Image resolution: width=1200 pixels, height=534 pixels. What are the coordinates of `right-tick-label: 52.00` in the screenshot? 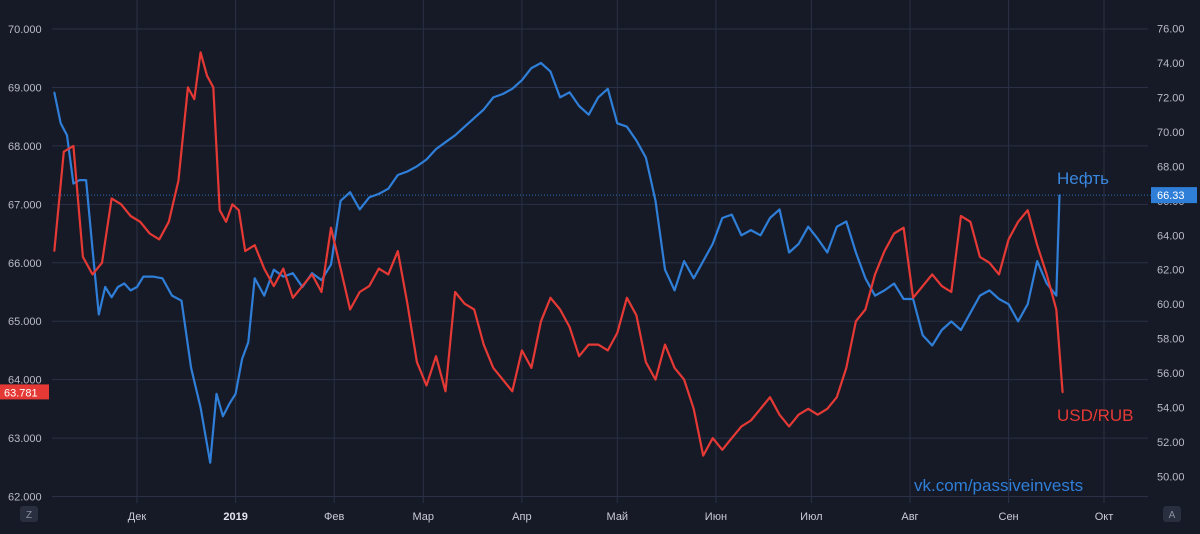 It's located at (1171, 443).